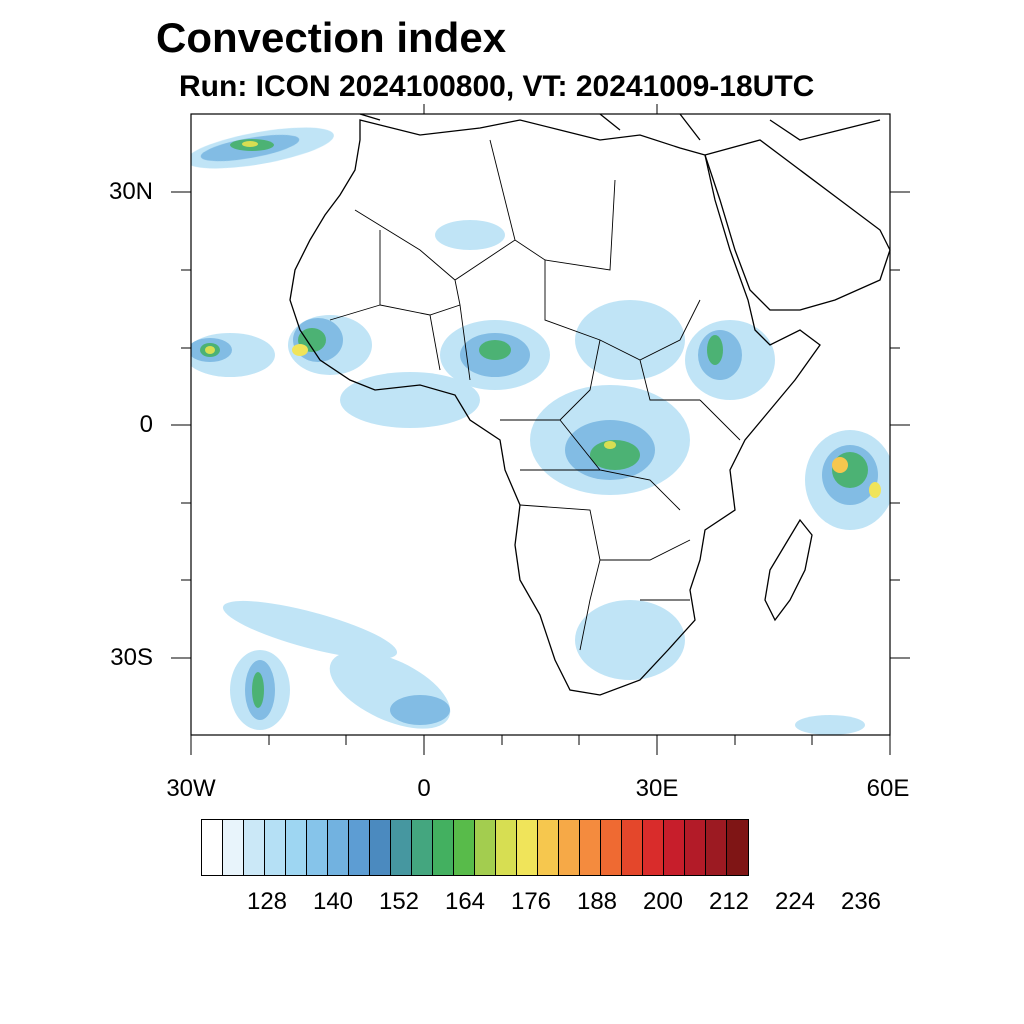 This screenshot has width=1024, height=1024. Describe the element at coordinates (410, 400) in the screenshot. I see `field-gulf-guinea` at that location.